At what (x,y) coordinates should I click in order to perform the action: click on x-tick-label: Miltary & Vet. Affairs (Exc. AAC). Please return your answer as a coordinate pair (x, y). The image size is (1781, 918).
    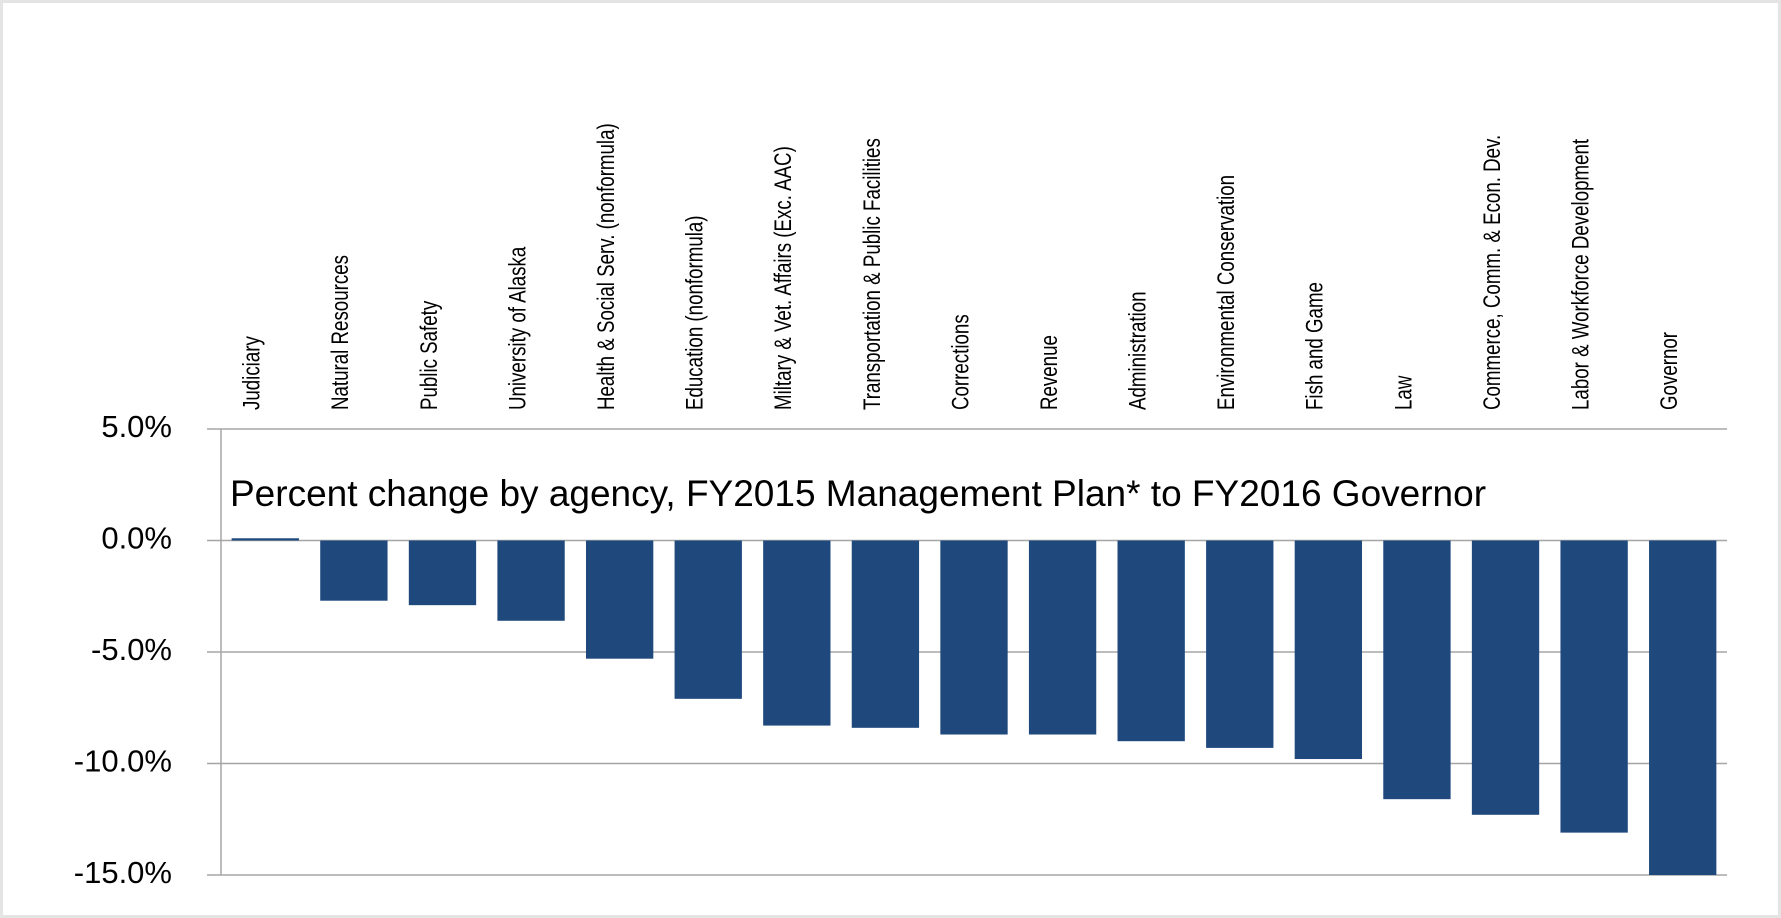
    Looking at the image, I should click on (783, 278).